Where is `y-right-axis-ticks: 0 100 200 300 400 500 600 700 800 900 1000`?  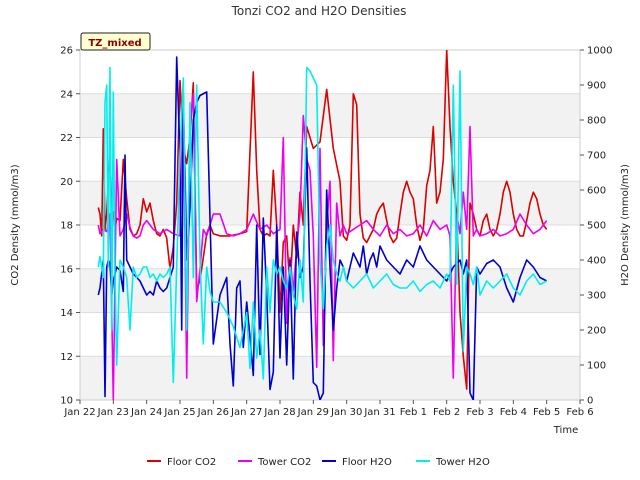 y-right-axis-ticks: 0 100 200 300 400 500 600 700 800 900 1000 is located at coordinates (596, 226).